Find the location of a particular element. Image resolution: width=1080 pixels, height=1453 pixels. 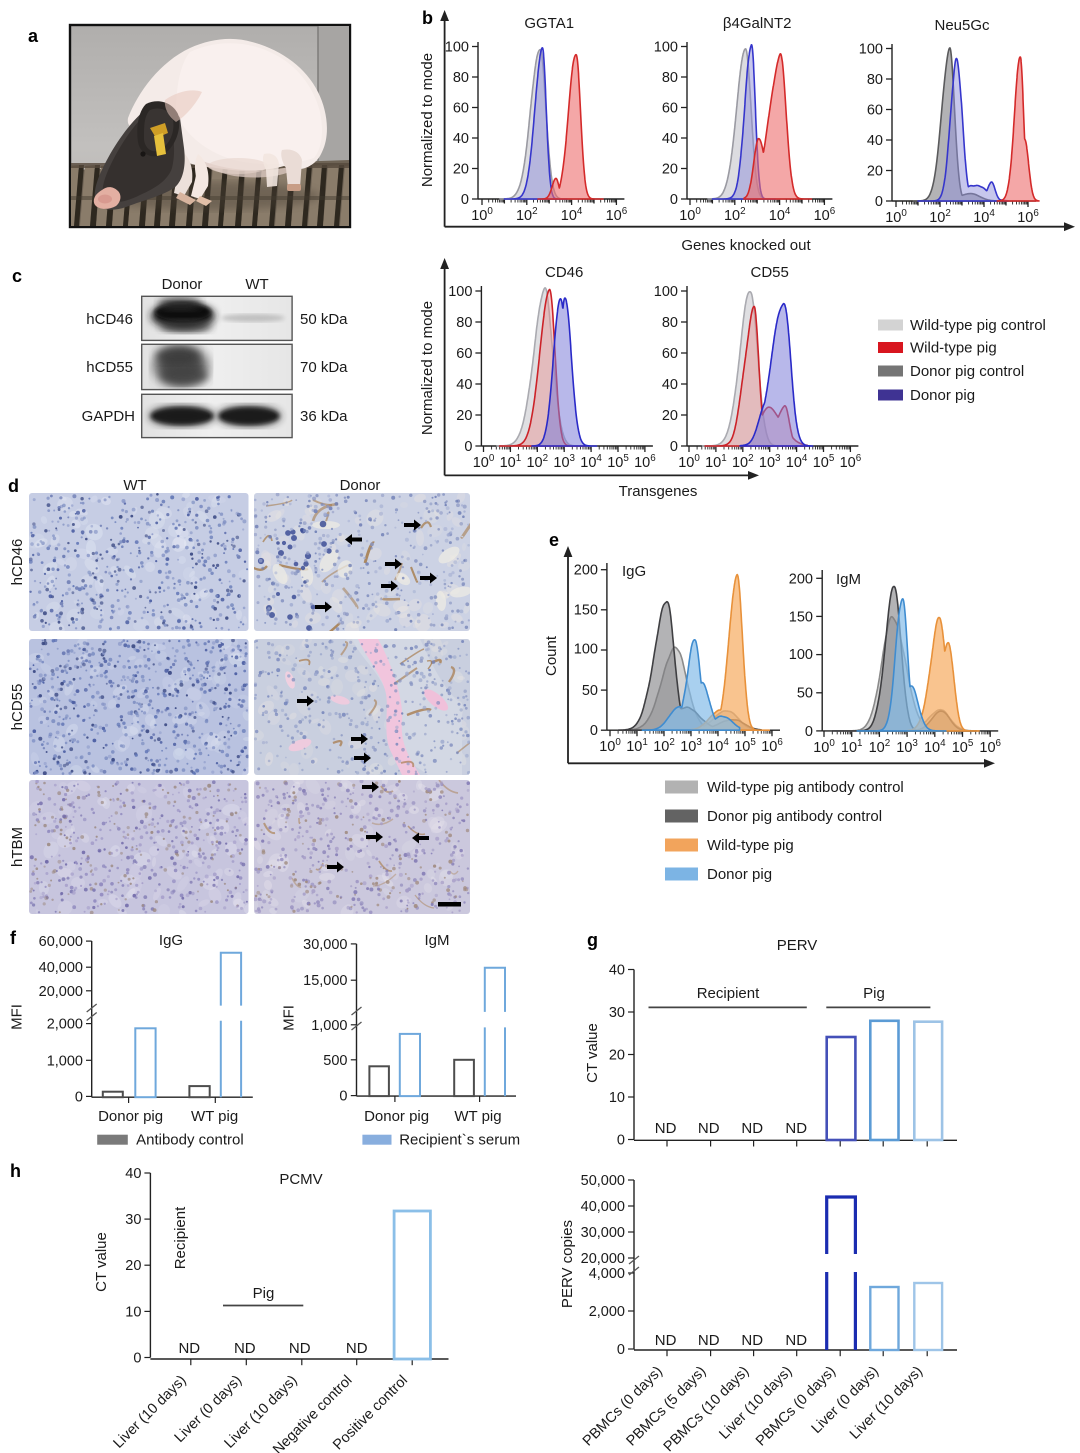

svg-text: Count is located at coordinates (551, 655).